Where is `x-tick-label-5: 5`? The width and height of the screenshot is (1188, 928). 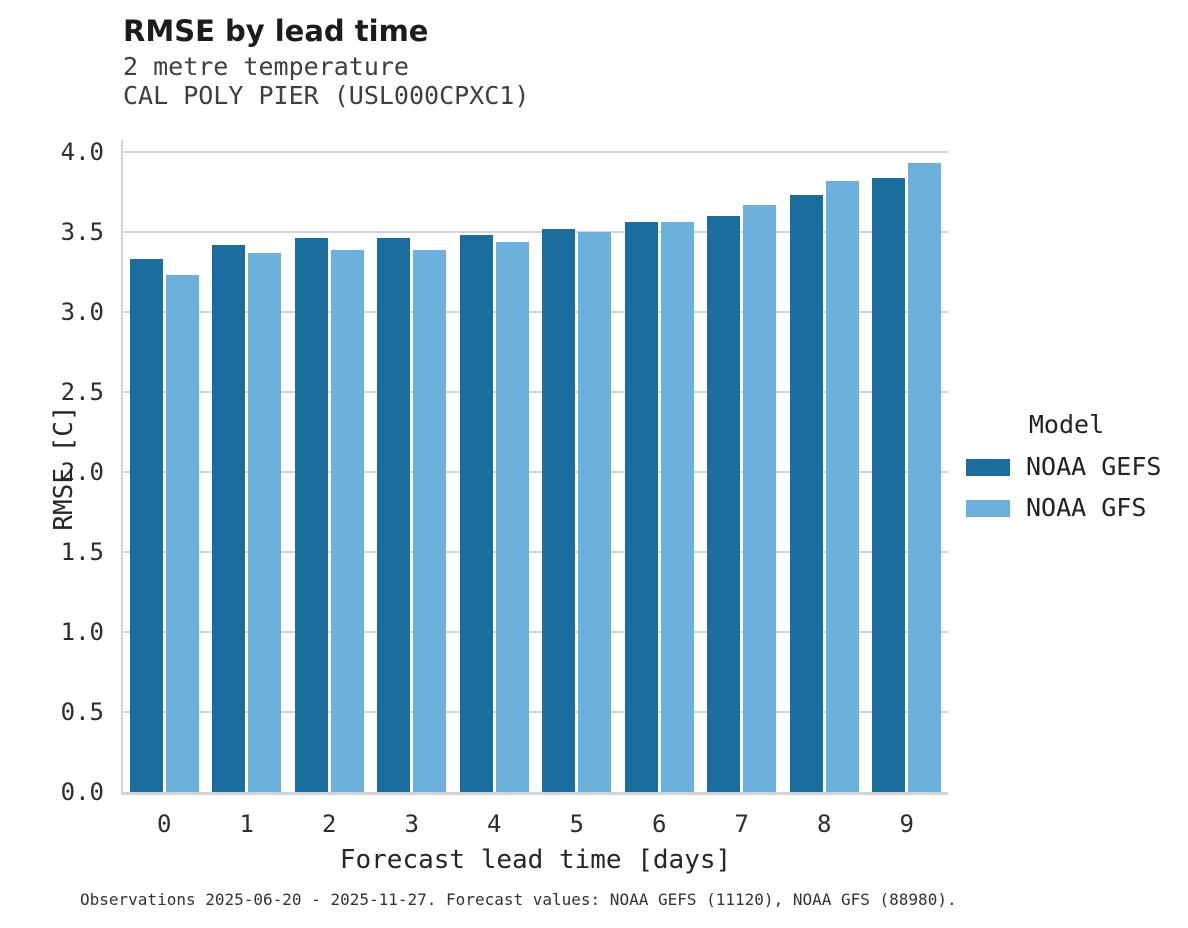 x-tick-label-5: 5 is located at coordinates (576, 824).